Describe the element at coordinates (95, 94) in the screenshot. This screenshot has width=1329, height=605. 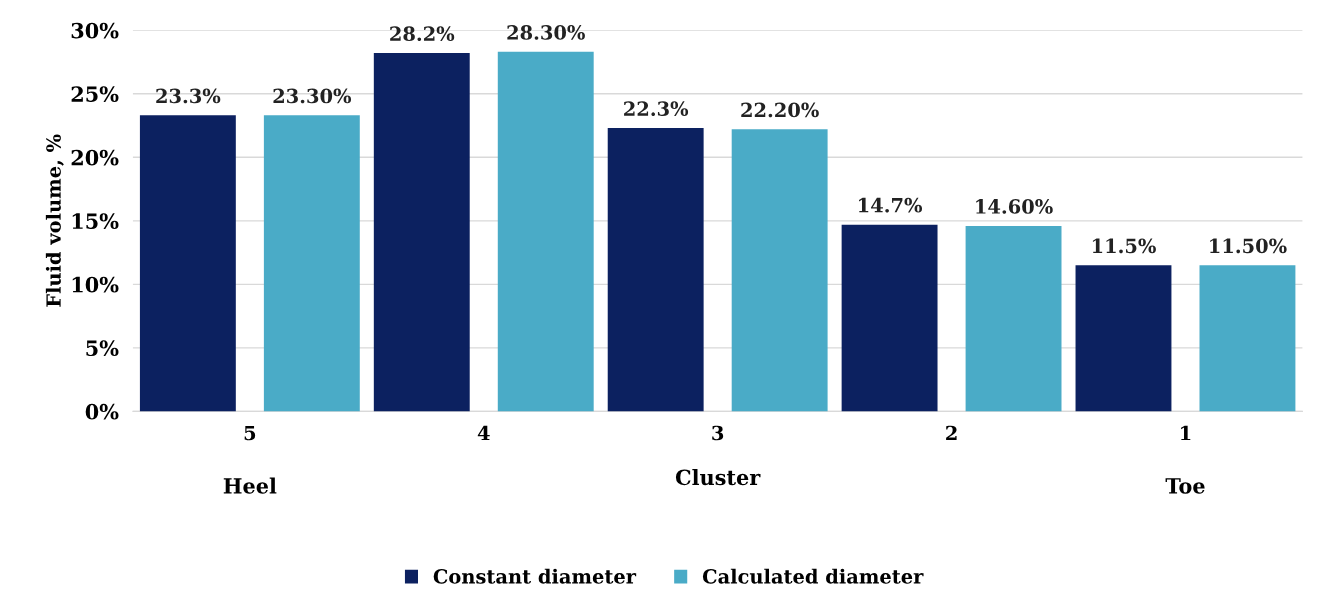
I see `y-tick-label: 25%` at that location.